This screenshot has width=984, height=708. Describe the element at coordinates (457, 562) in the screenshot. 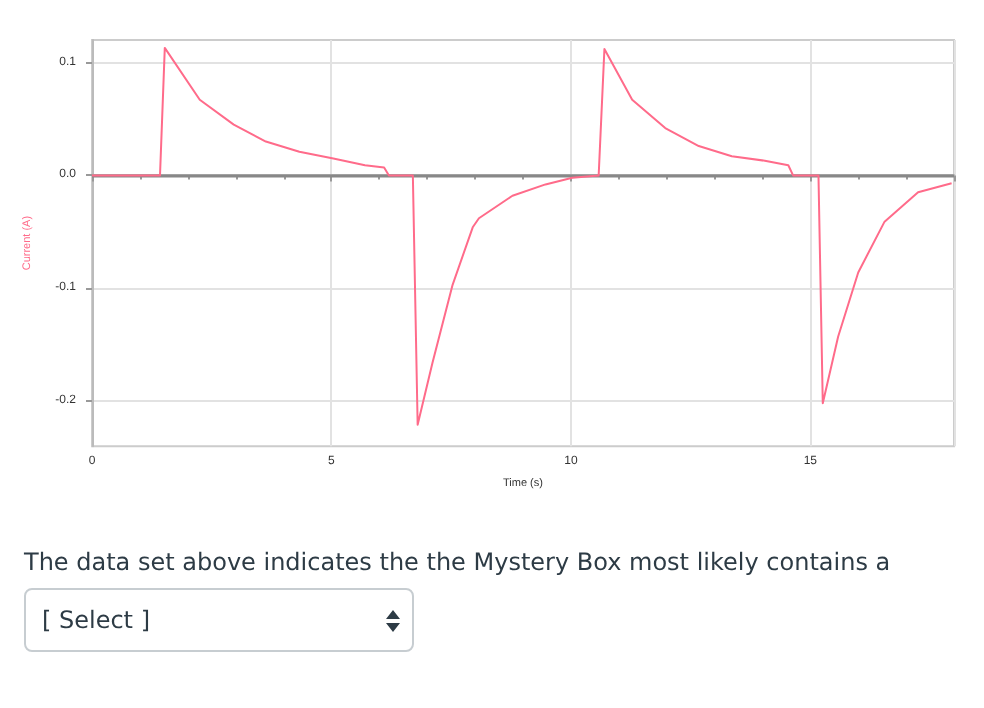

I see `text: The data set above indicates the the Mystery Box most likely contains a` at that location.